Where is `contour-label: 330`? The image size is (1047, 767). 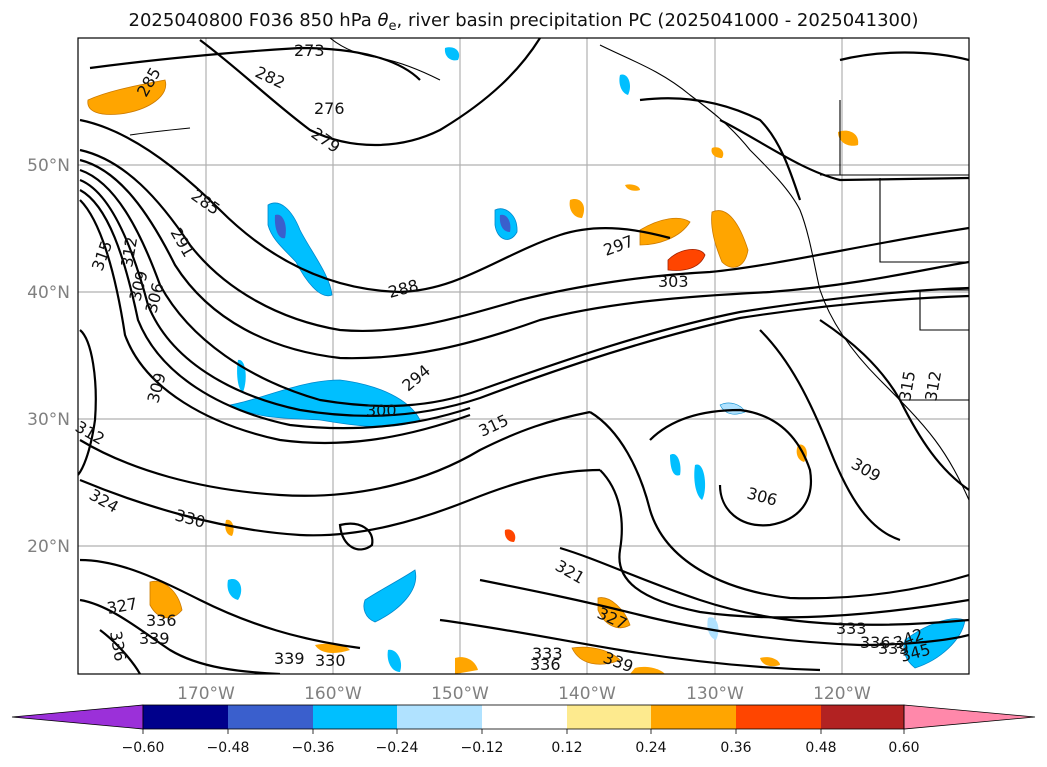 contour-label: 330 is located at coordinates (330, 660).